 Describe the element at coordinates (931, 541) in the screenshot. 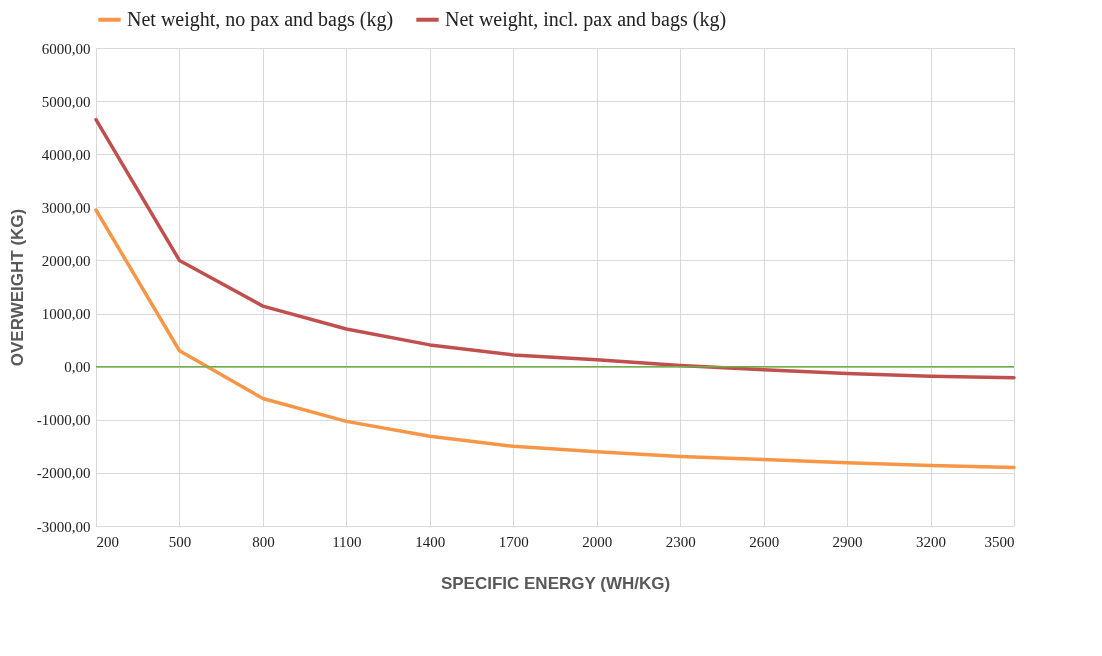

I see `x-tick-label: 3200` at that location.